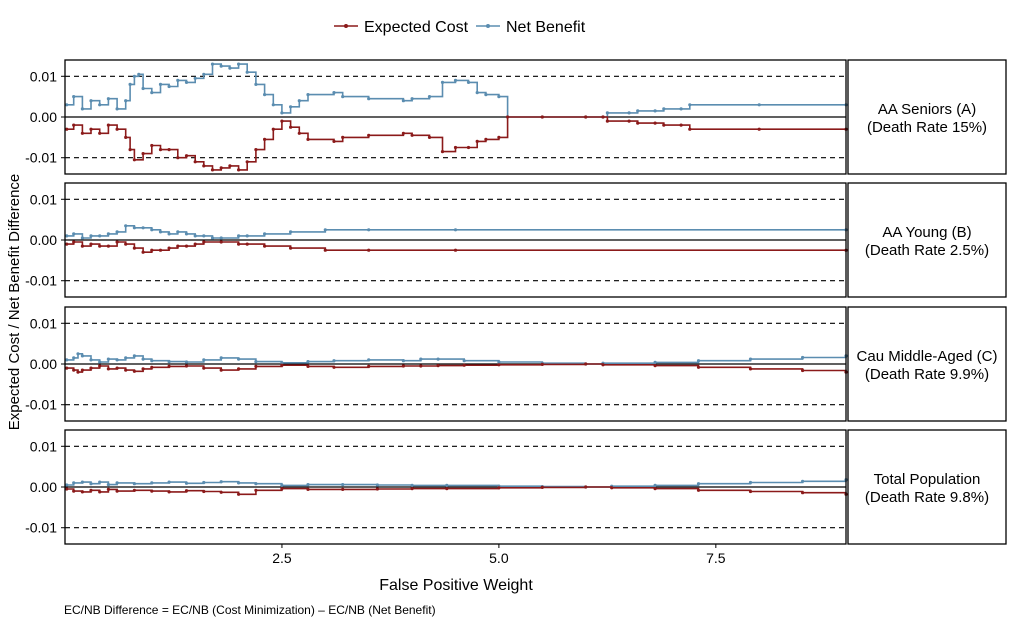  I want to click on strip-box, so click(927, 487).